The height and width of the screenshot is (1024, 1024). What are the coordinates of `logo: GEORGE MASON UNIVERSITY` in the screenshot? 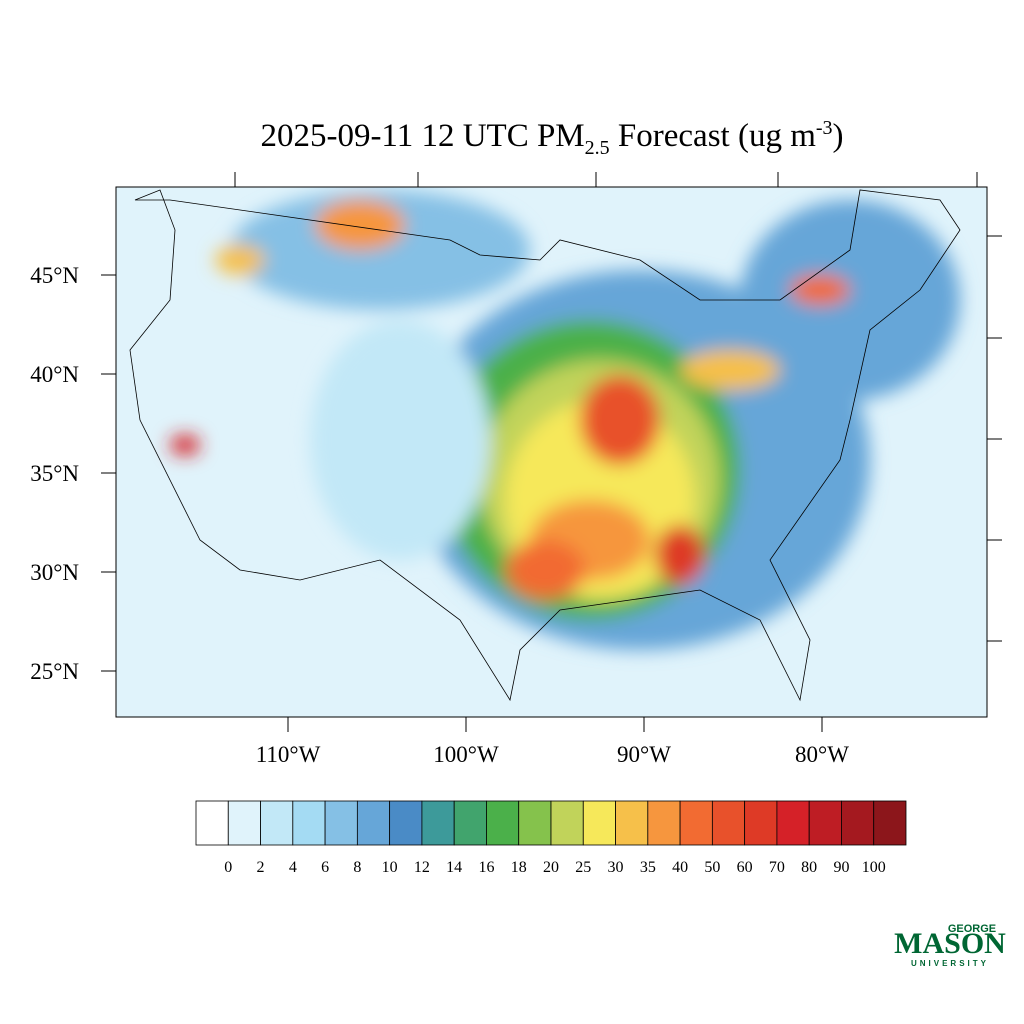 It's located at (950, 945).